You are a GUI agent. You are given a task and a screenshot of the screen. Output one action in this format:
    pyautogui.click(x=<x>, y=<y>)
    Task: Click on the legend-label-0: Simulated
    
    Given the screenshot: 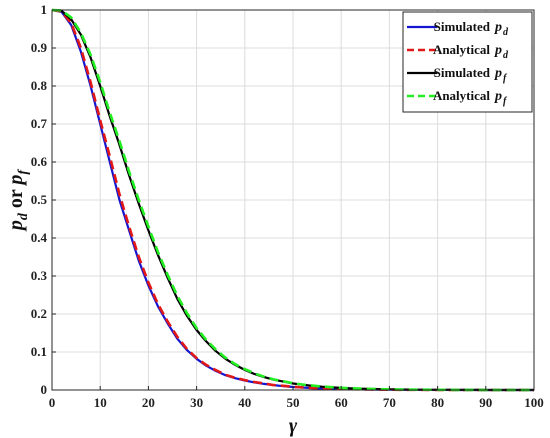 What is the action you would take?
    pyautogui.click(x=462, y=26)
    